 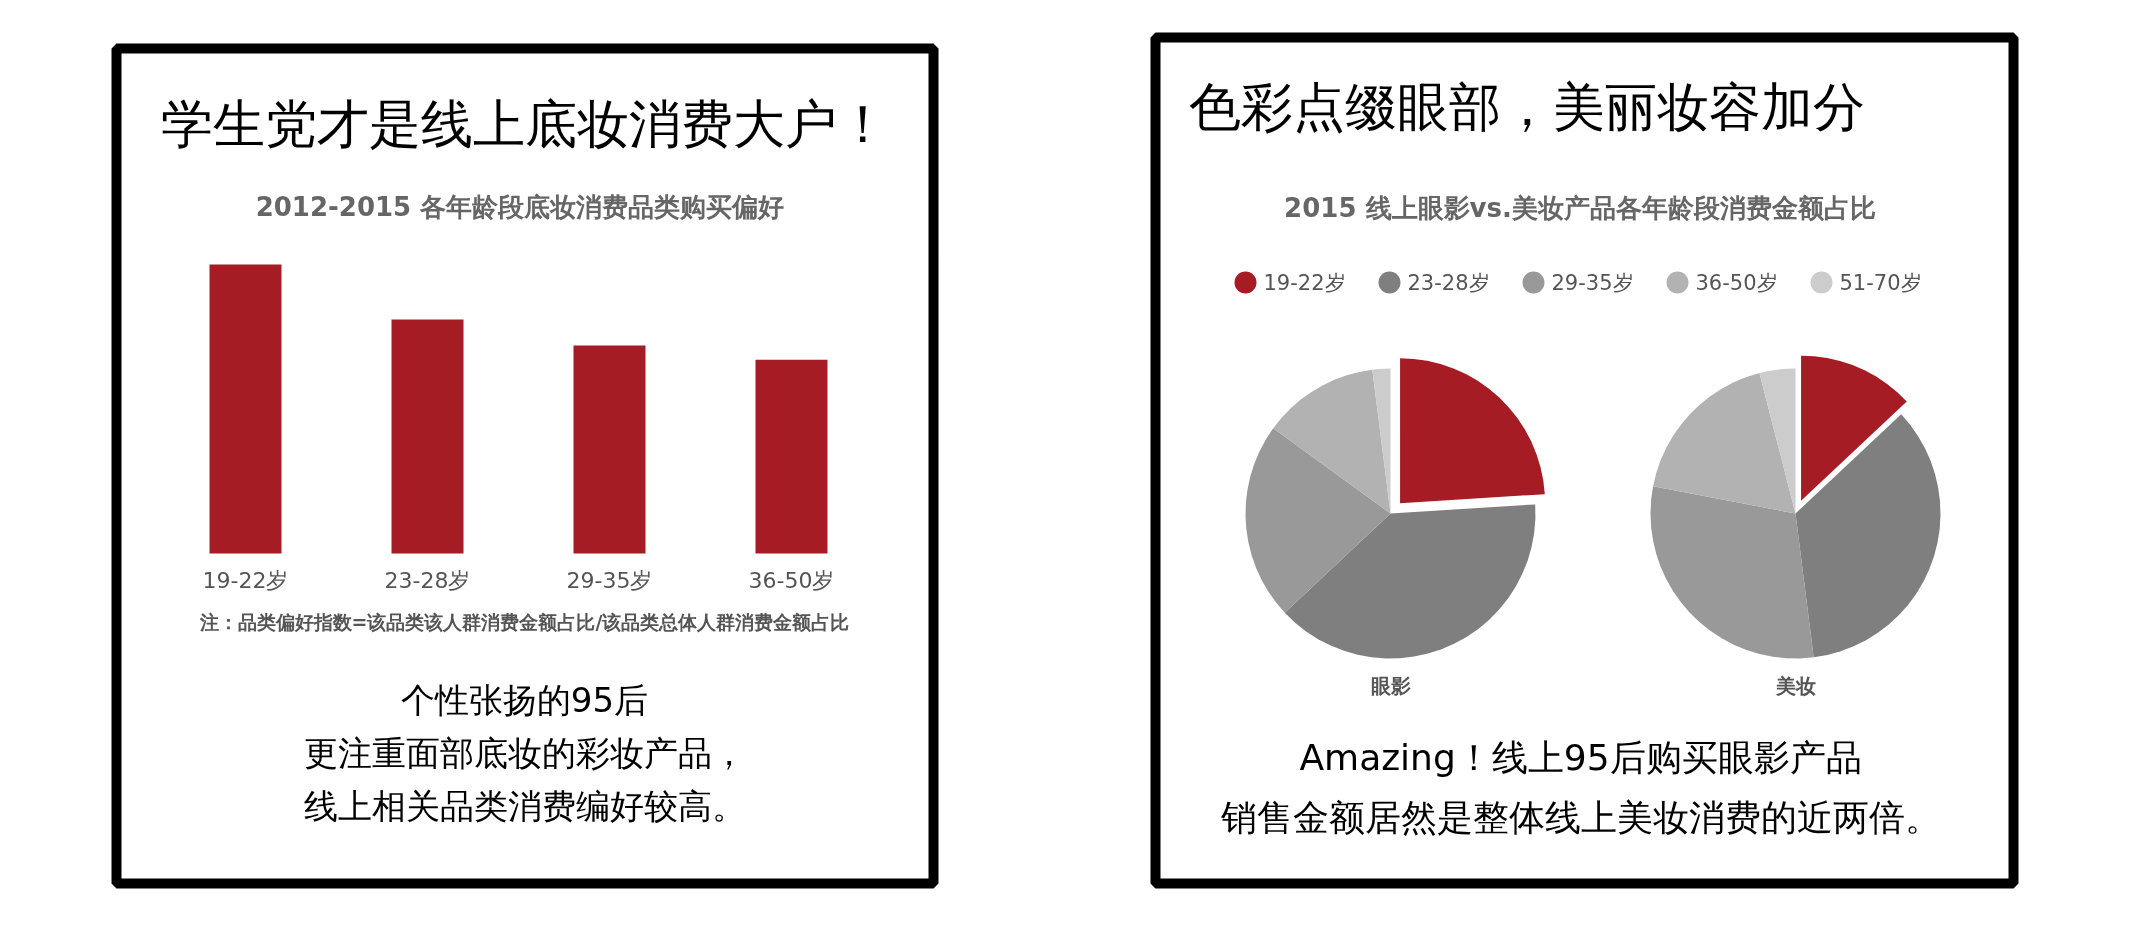 What do you see at coordinates (1304, 282) in the screenshot?
I see `legend-label: 19-22岁` at bounding box center [1304, 282].